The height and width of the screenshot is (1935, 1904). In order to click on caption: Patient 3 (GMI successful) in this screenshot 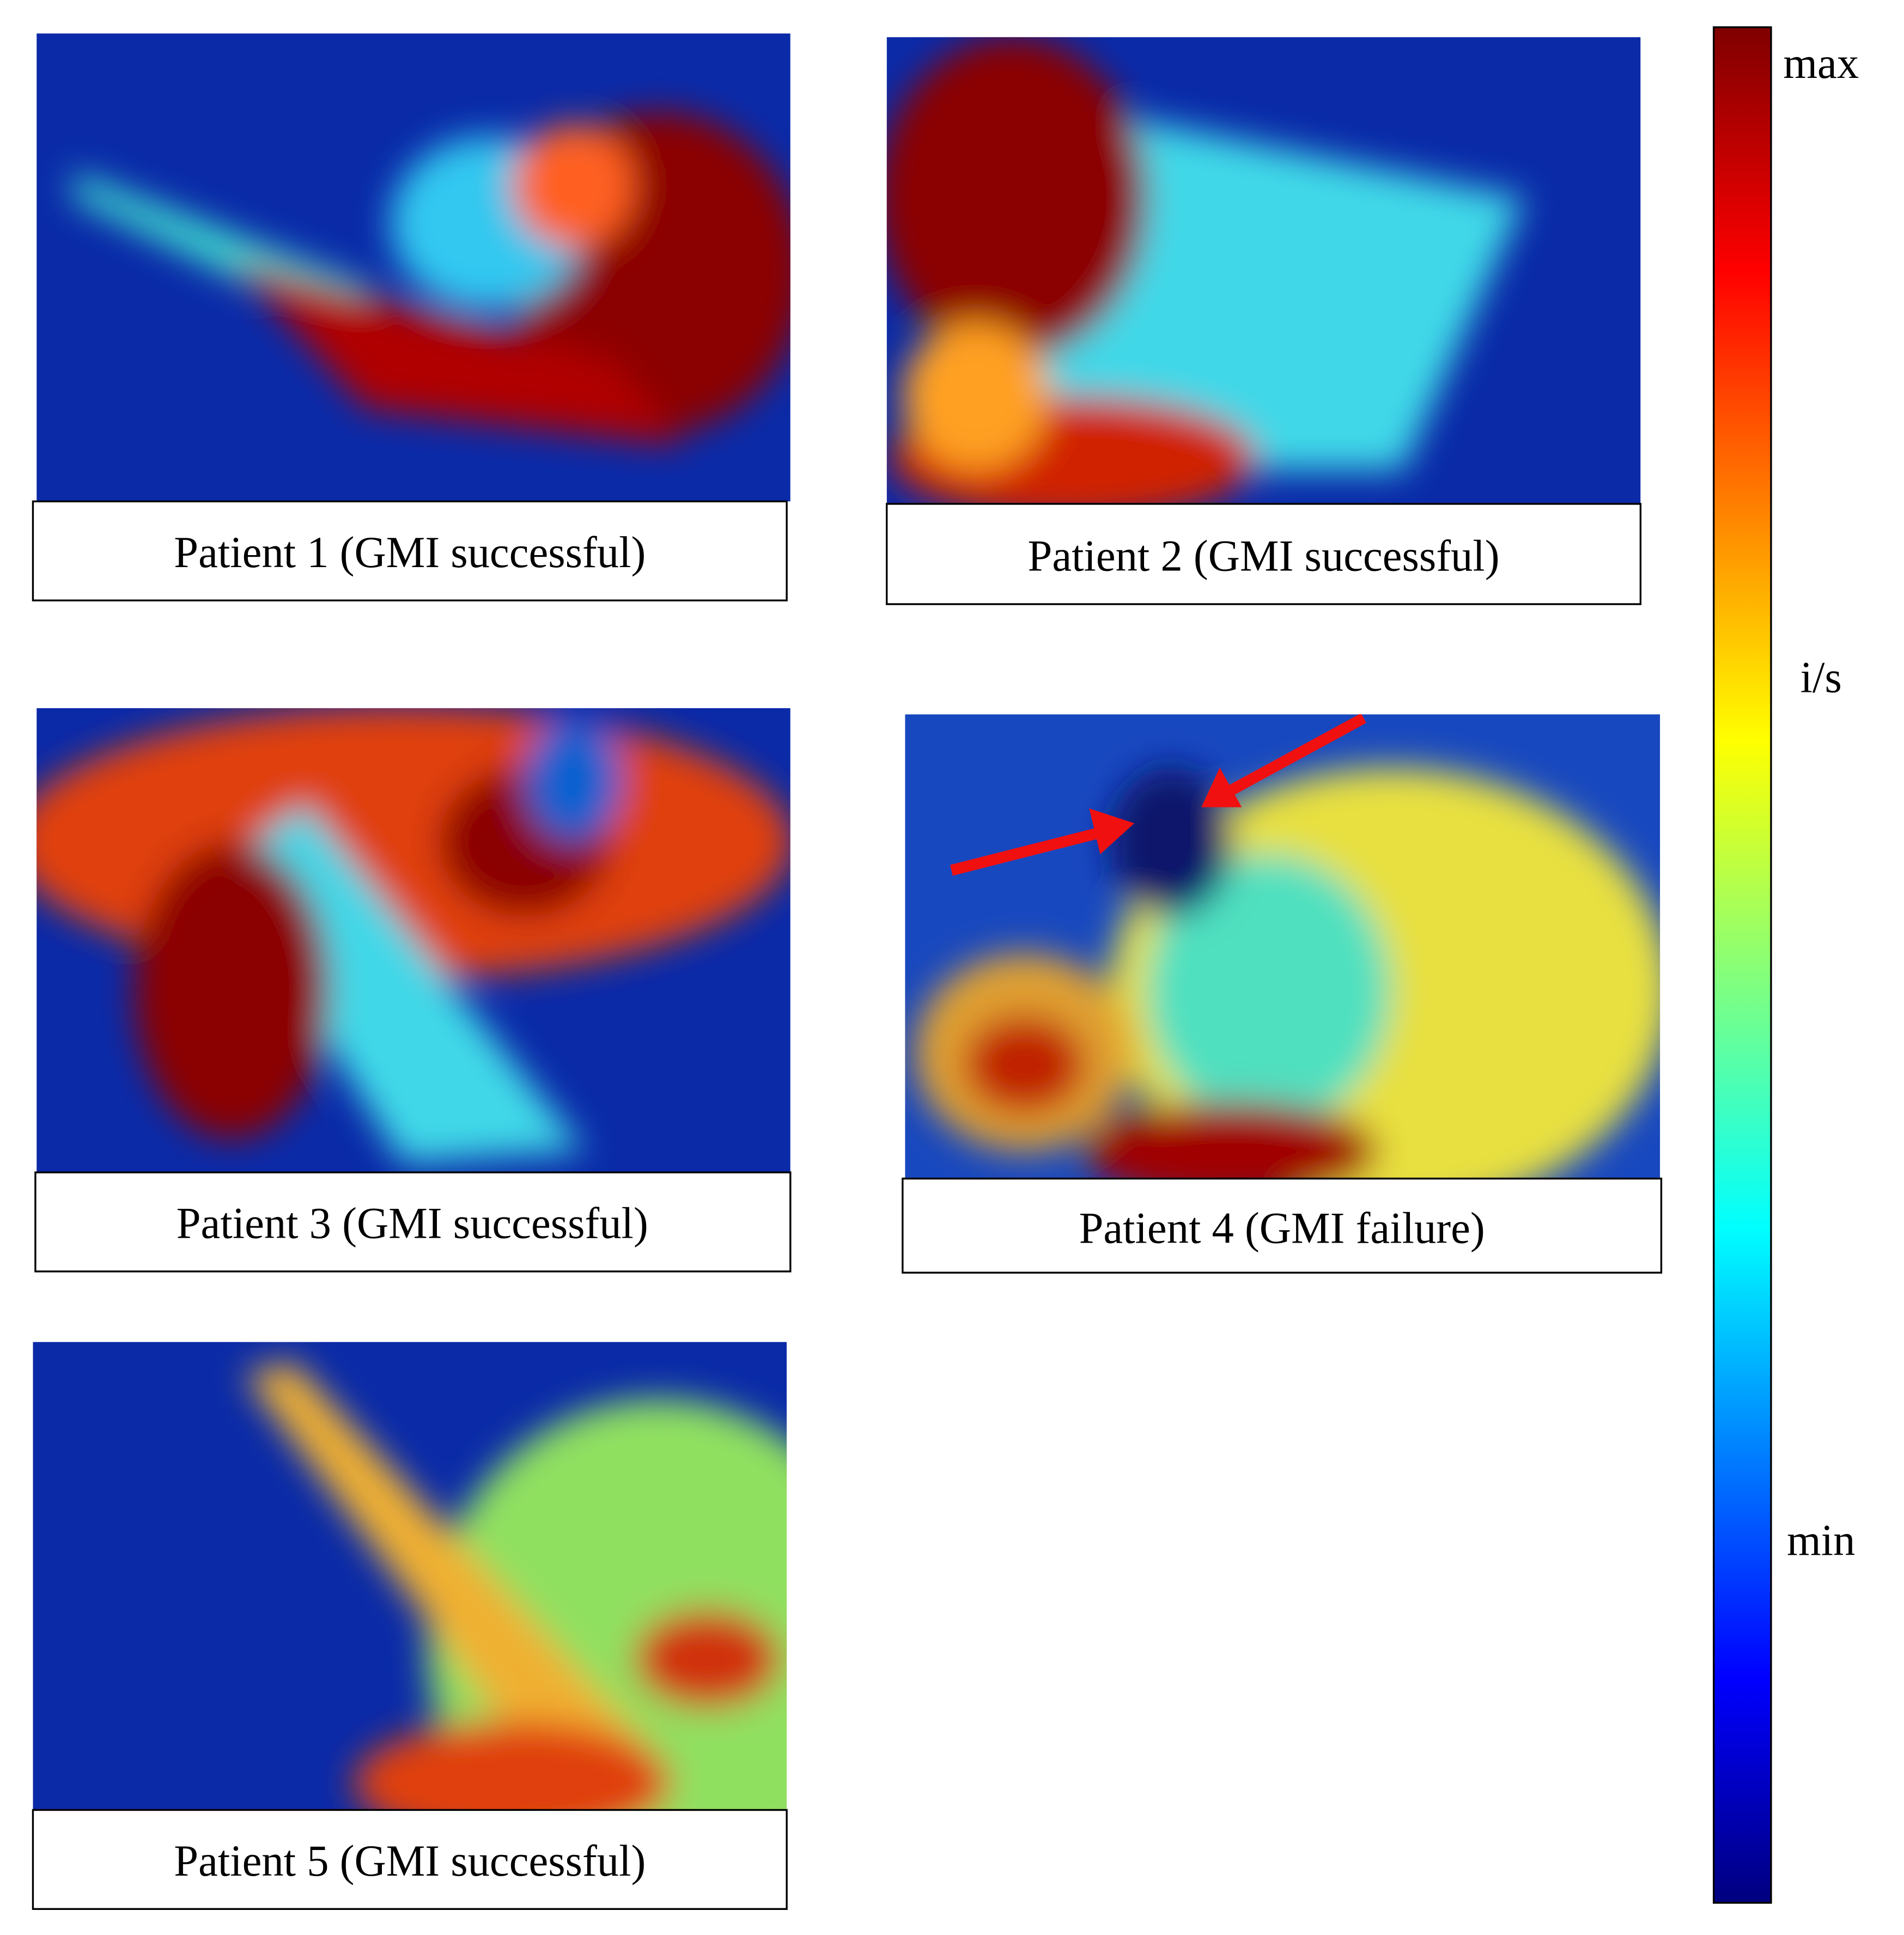, I will do `click(412, 1223)`.